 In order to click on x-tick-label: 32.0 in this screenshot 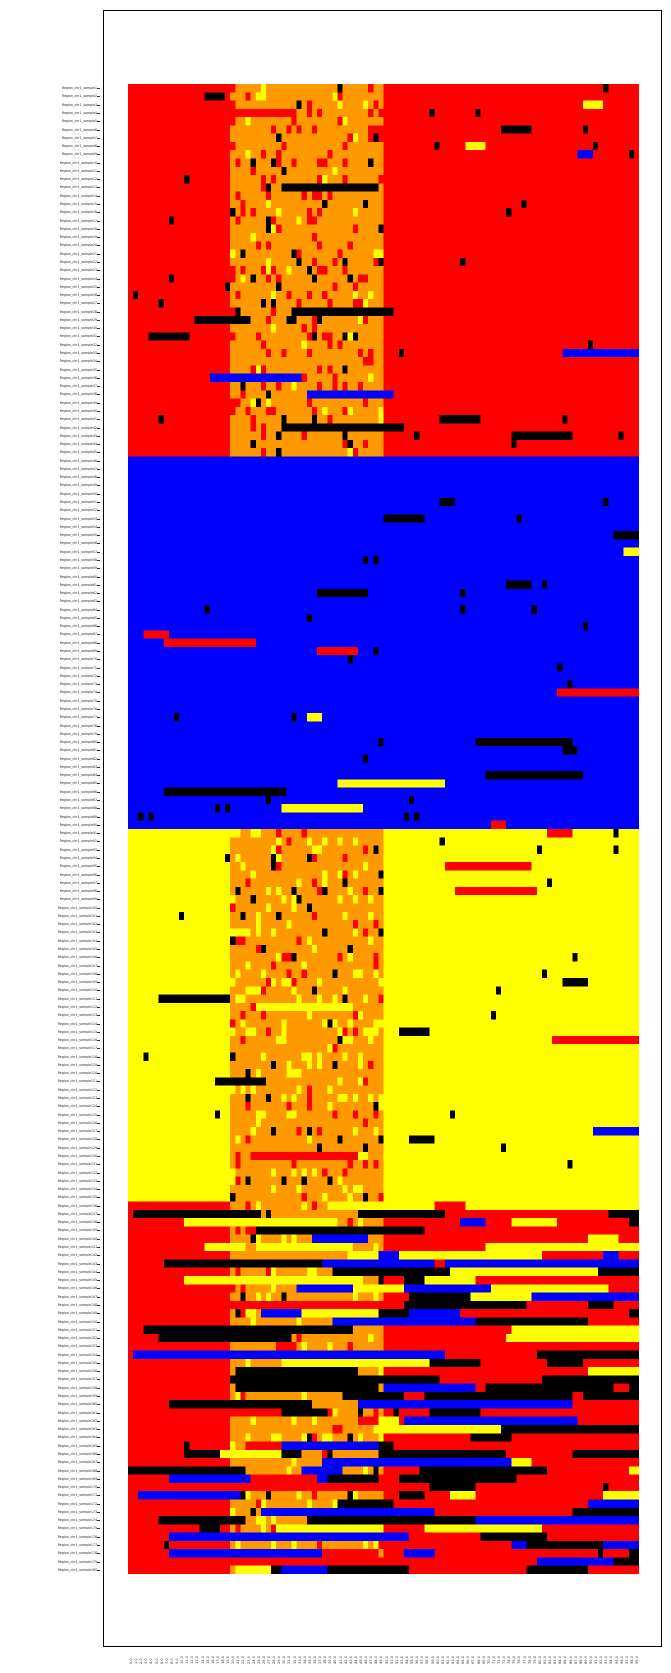, I will do `click(294, 1659)`.